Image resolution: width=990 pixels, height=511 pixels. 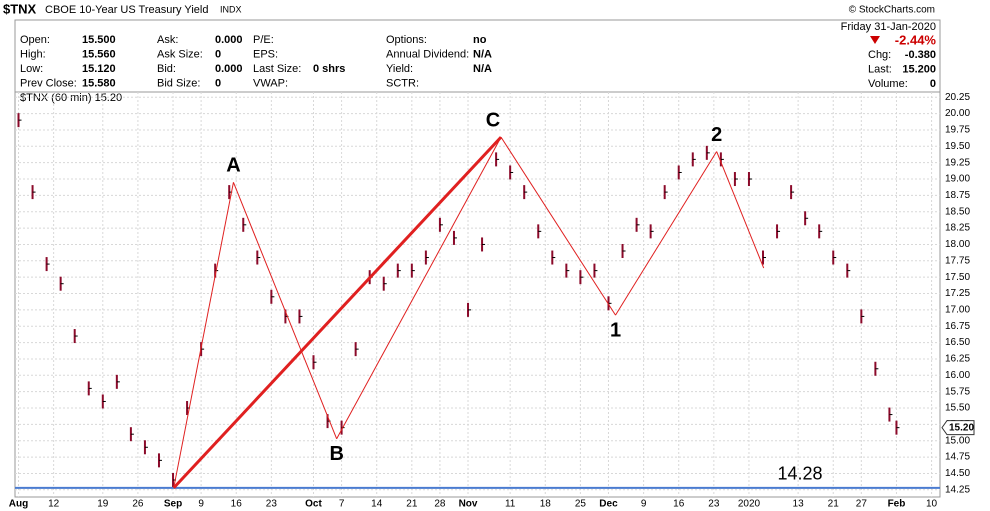 What do you see at coordinates (957, 277) in the screenshot?
I see `y-tick-label: 17.50` at bounding box center [957, 277].